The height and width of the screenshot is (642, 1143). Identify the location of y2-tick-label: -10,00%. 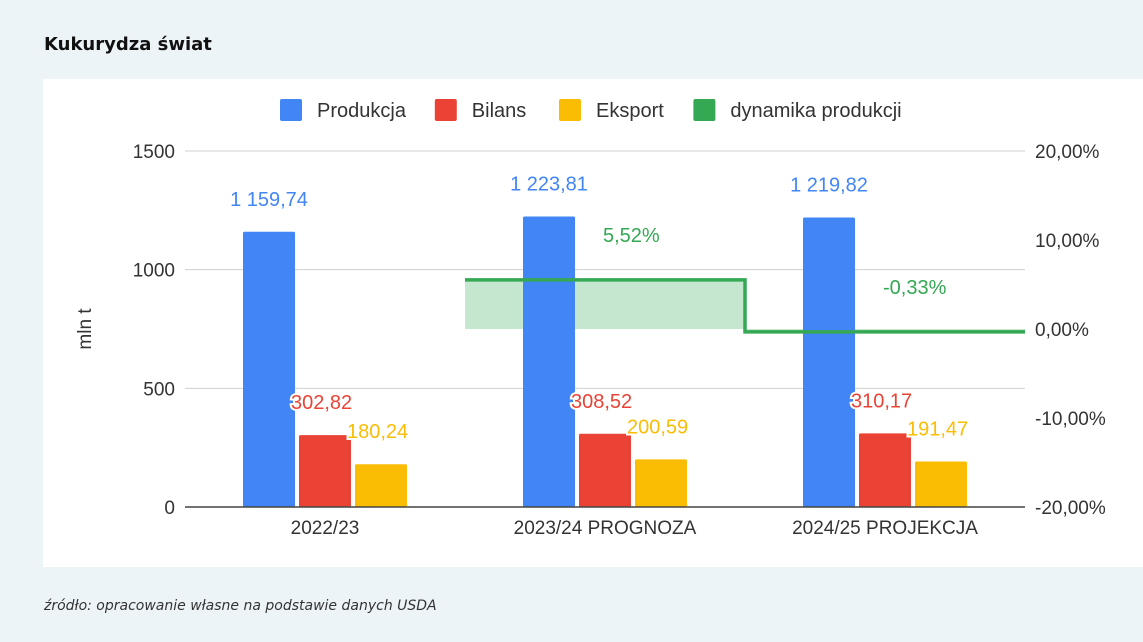
(1070, 419).